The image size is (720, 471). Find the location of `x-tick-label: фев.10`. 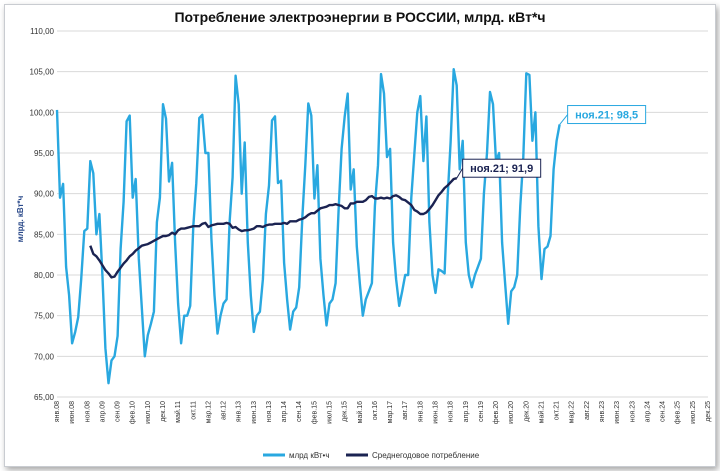

x-tick-label: фев.10 is located at coordinates (133, 412).